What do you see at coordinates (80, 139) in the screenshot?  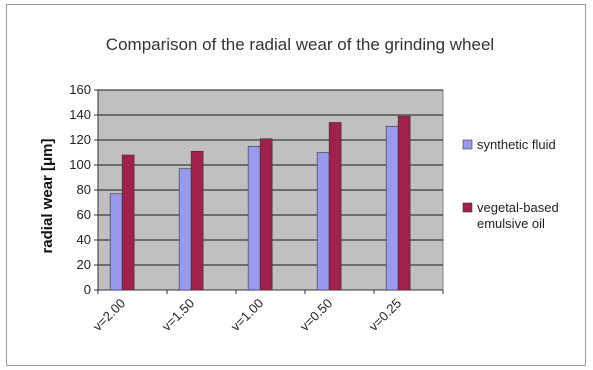 I see `y-tick-label: 120` at bounding box center [80, 139].